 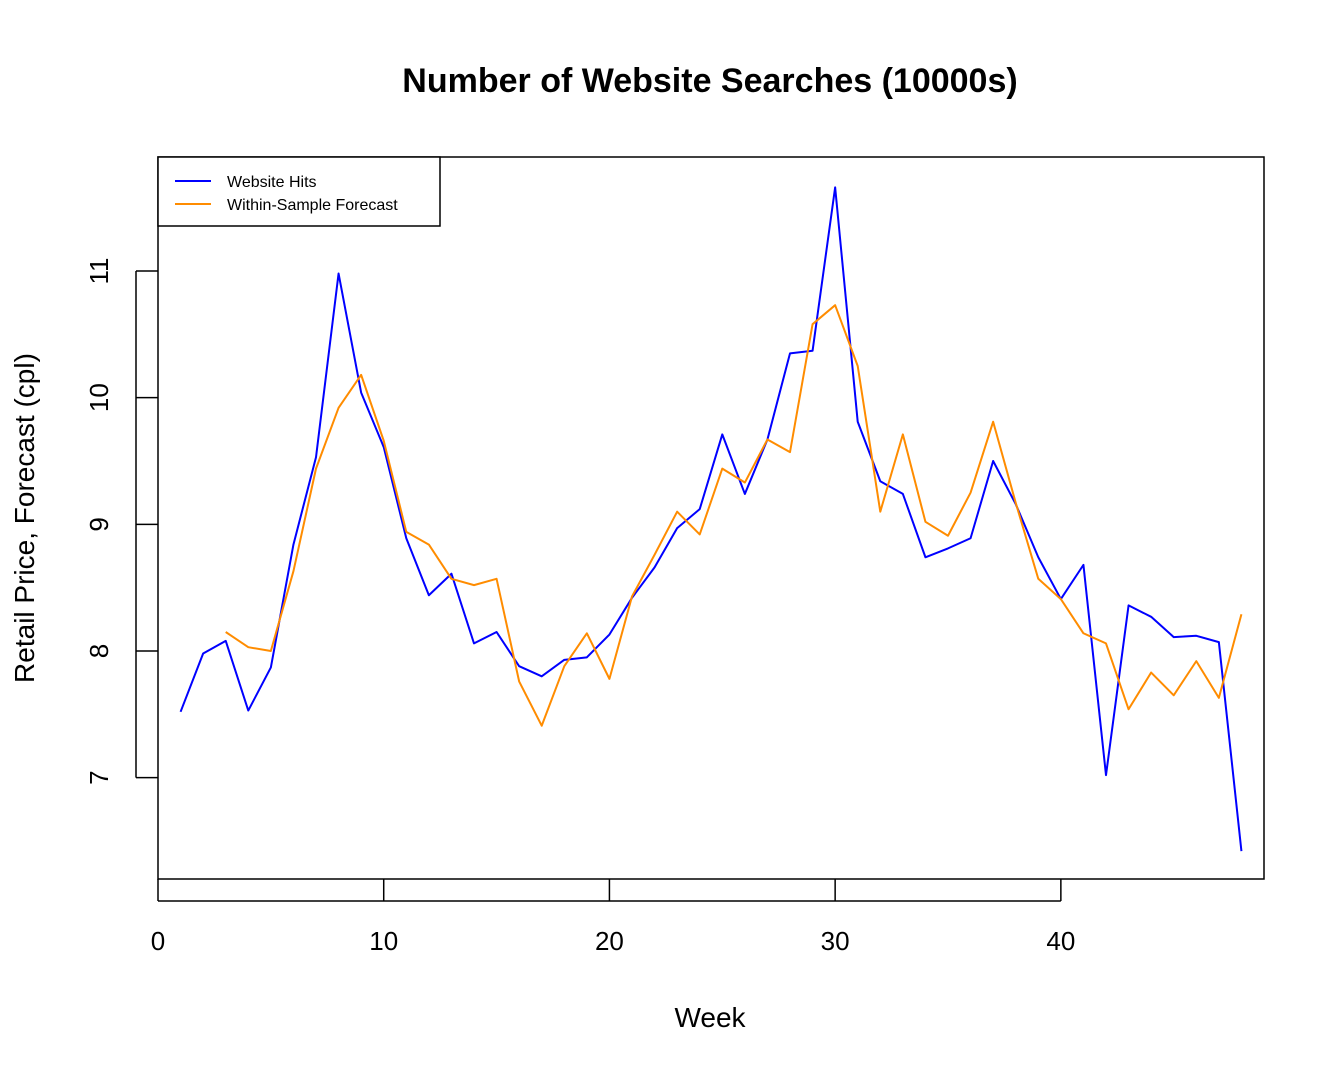 I want to click on y-axis: 7 8 9 10 11, so click(x=121, y=521).